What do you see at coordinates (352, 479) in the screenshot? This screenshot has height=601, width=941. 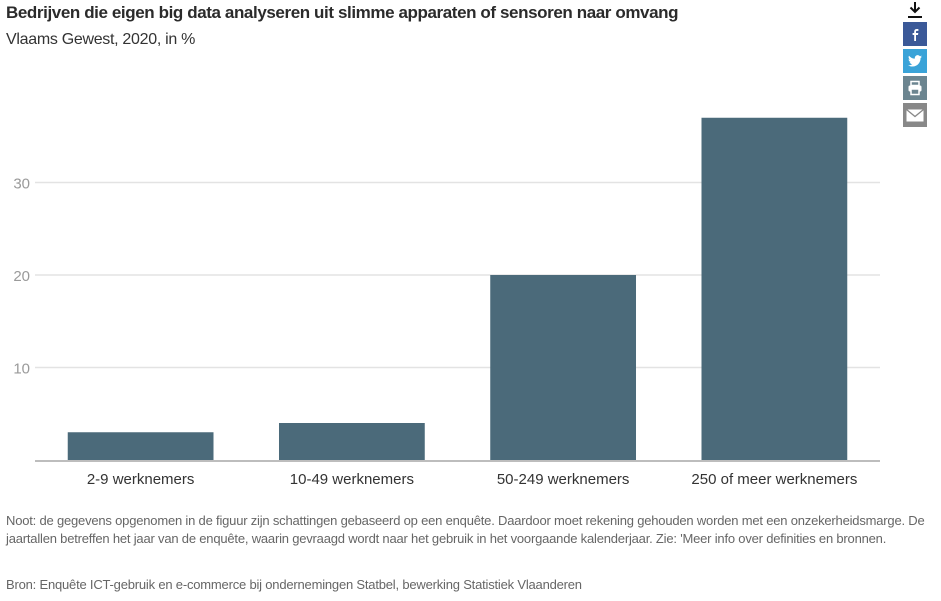 I see `x-tick-label: 10-49 werknemers` at bounding box center [352, 479].